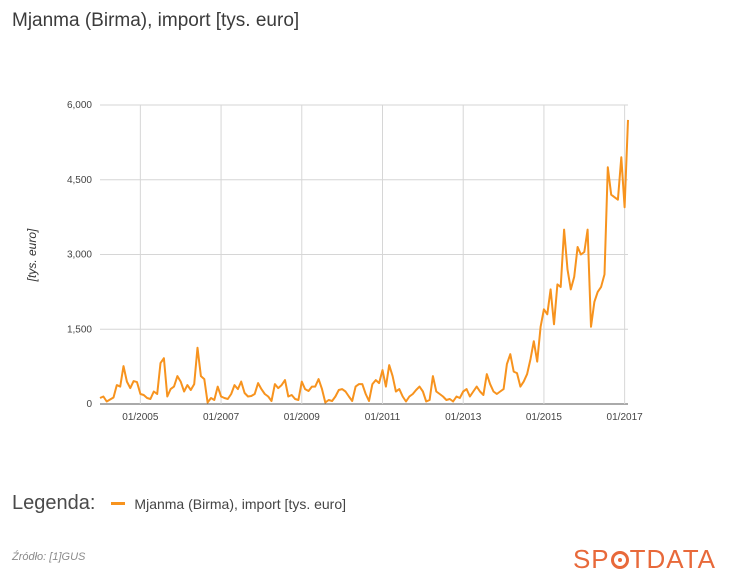  I want to click on x-tick-label: 01/2007, so click(221, 417).